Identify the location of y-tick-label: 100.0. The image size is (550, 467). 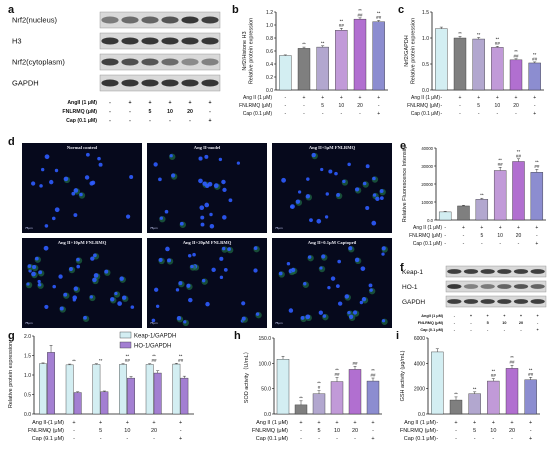
(264, 364).